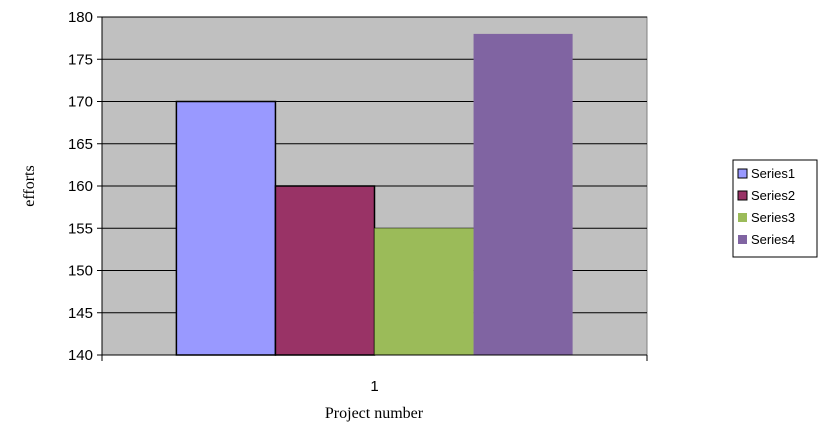  I want to click on y-tick-label: 150, so click(80, 271).